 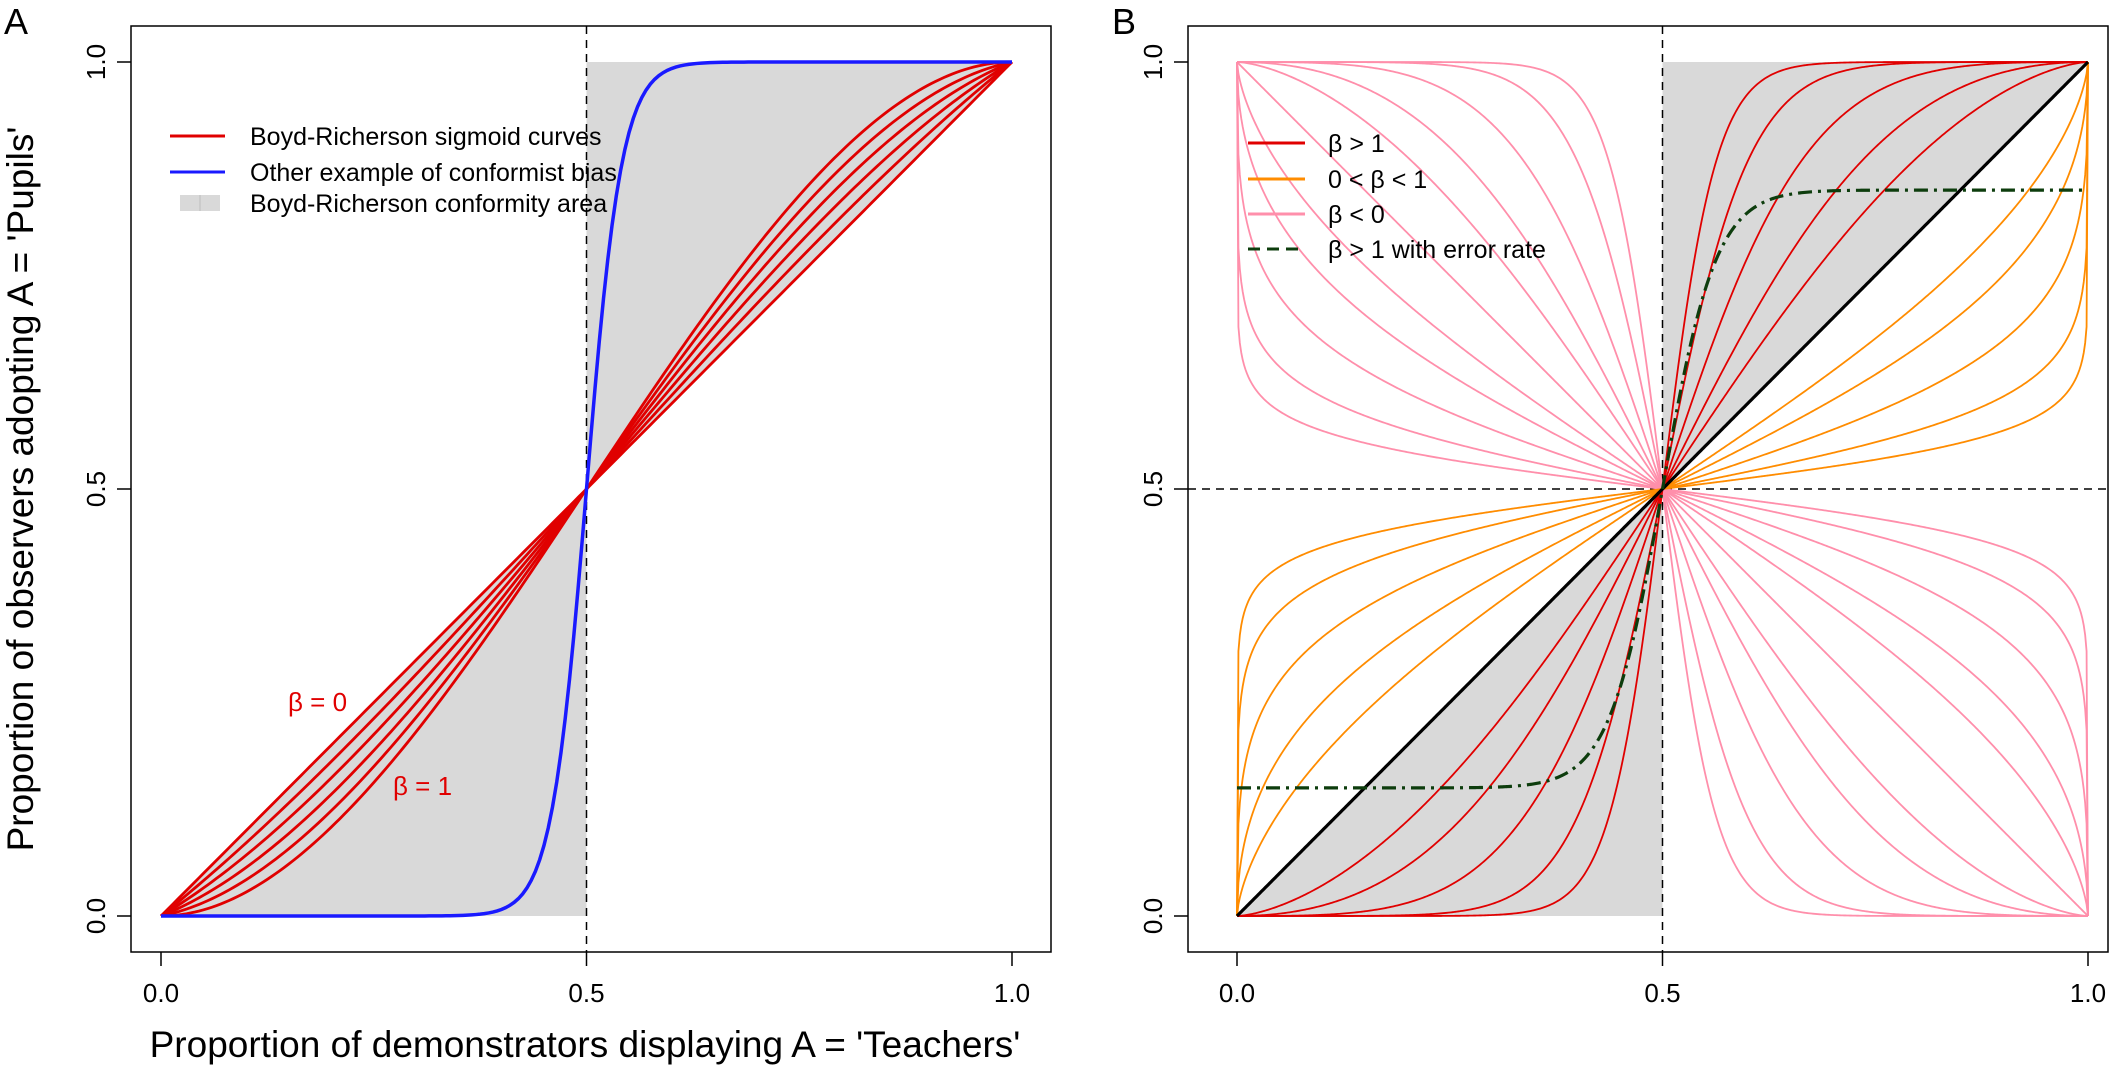 What do you see at coordinates (1662, 993) in the screenshot?
I see `panel-b-x-tick-label: 0.5` at bounding box center [1662, 993].